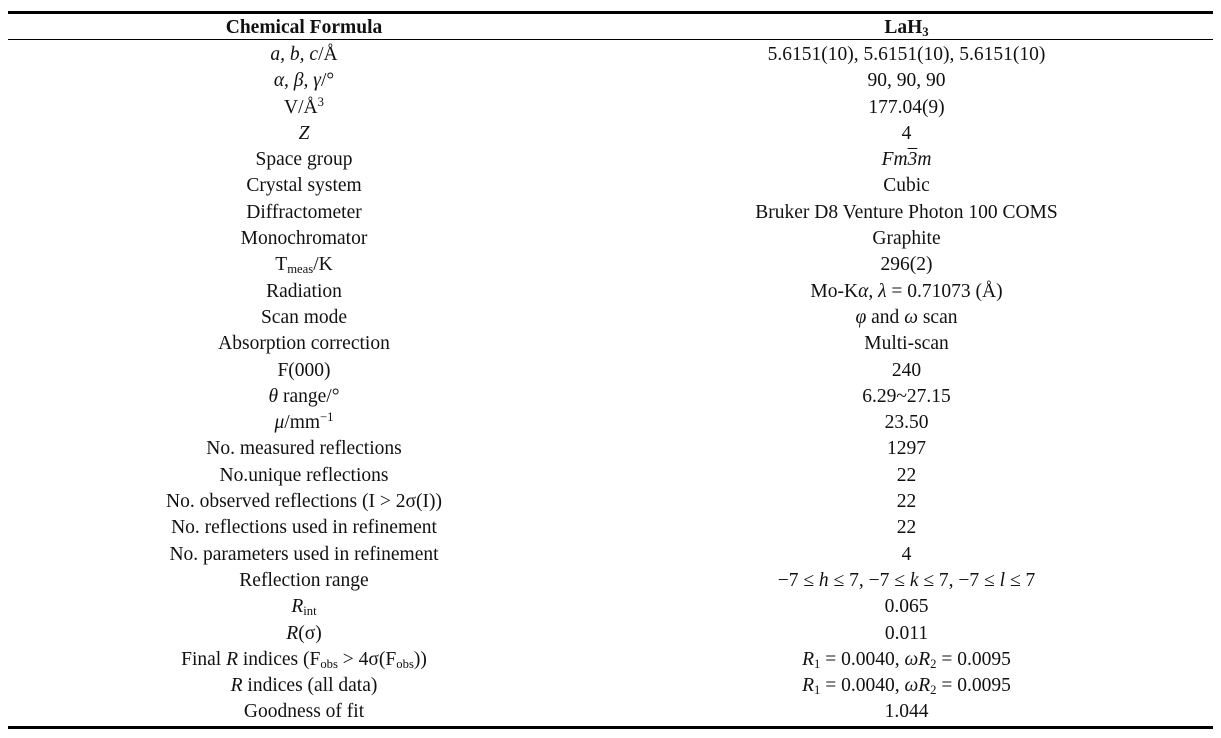 Image resolution: width=1221 pixels, height=738 pixels. Describe the element at coordinates (862, 686) in the screenshot. I see `cell-text-segment: = 0.0040,` at that location.